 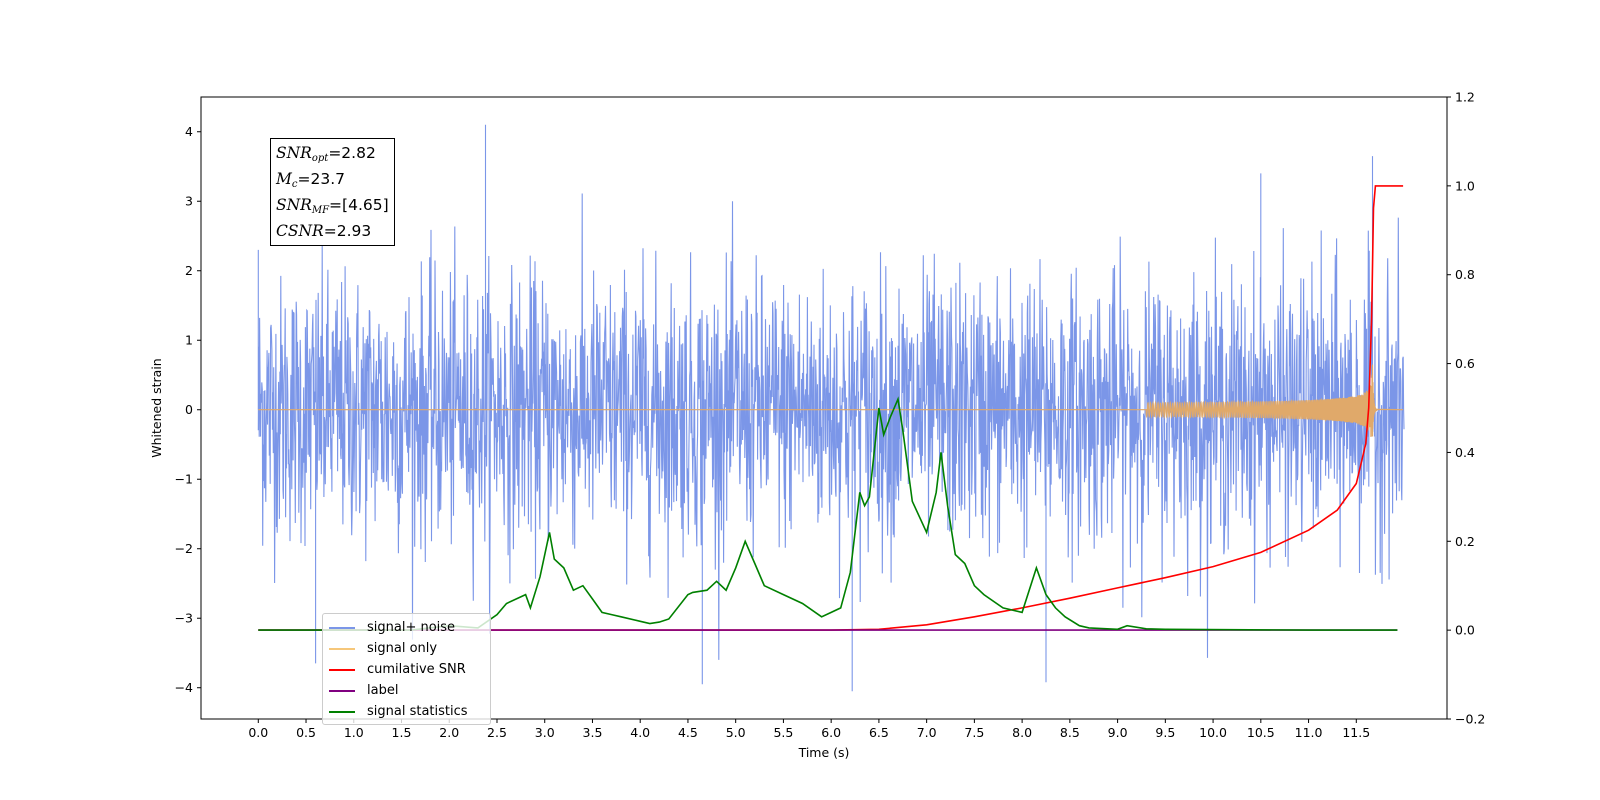 I want to click on y-tick-label: 2, so click(x=189, y=270).